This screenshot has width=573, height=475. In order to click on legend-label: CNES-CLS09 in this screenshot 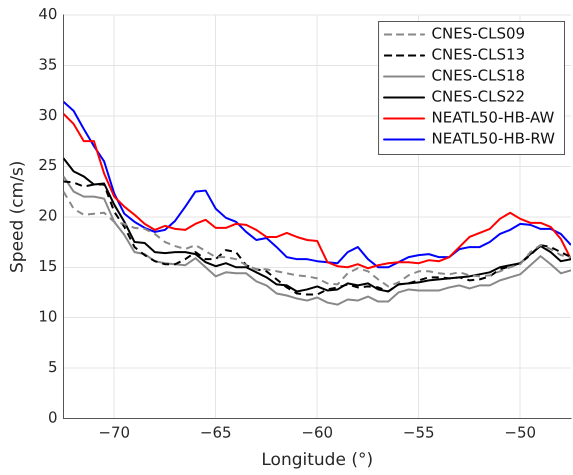, I will do `click(479, 33)`.